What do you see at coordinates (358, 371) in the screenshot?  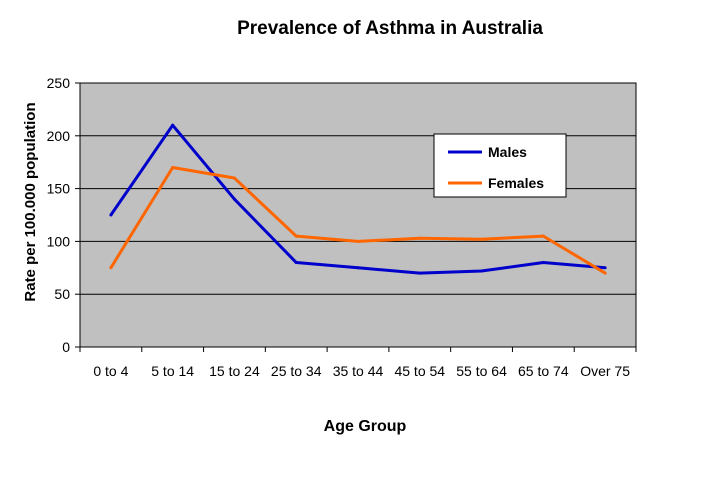 I see `x-tick-label: 35 to 44` at bounding box center [358, 371].